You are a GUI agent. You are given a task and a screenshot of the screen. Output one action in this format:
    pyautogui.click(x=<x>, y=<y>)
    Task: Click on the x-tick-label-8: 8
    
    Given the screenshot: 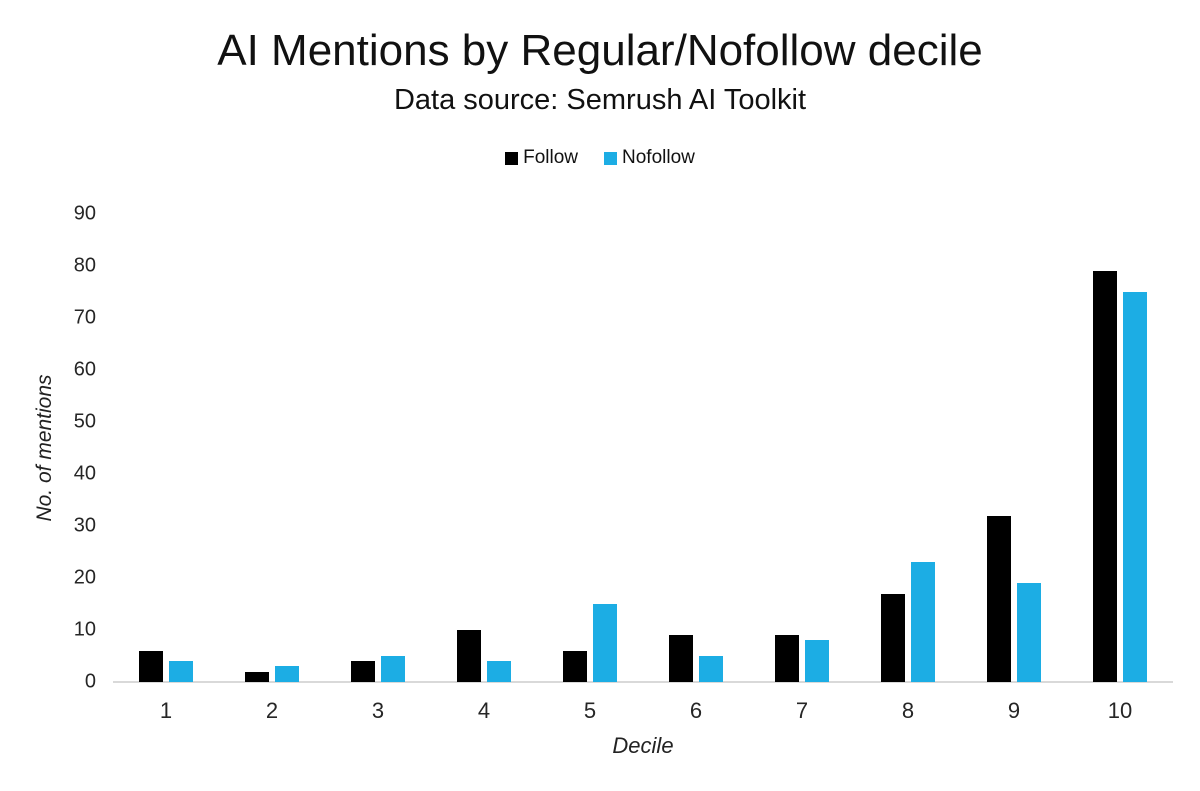 What is the action you would take?
    pyautogui.click(x=908, y=710)
    